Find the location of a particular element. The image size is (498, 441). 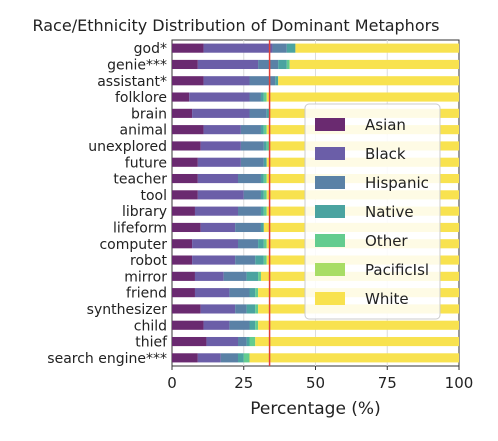

category-label: child is located at coordinates (150, 326).